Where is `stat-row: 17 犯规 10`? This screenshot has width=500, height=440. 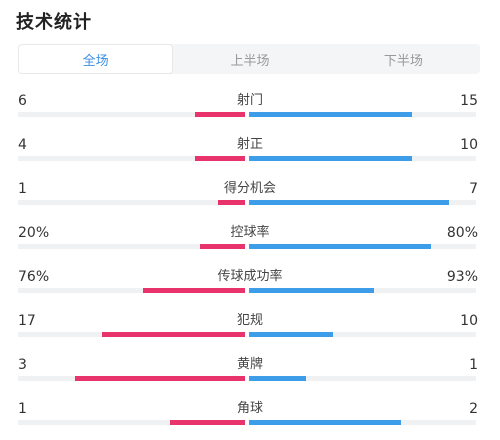 stat-row: 17 犯规 10 is located at coordinates (250, 332).